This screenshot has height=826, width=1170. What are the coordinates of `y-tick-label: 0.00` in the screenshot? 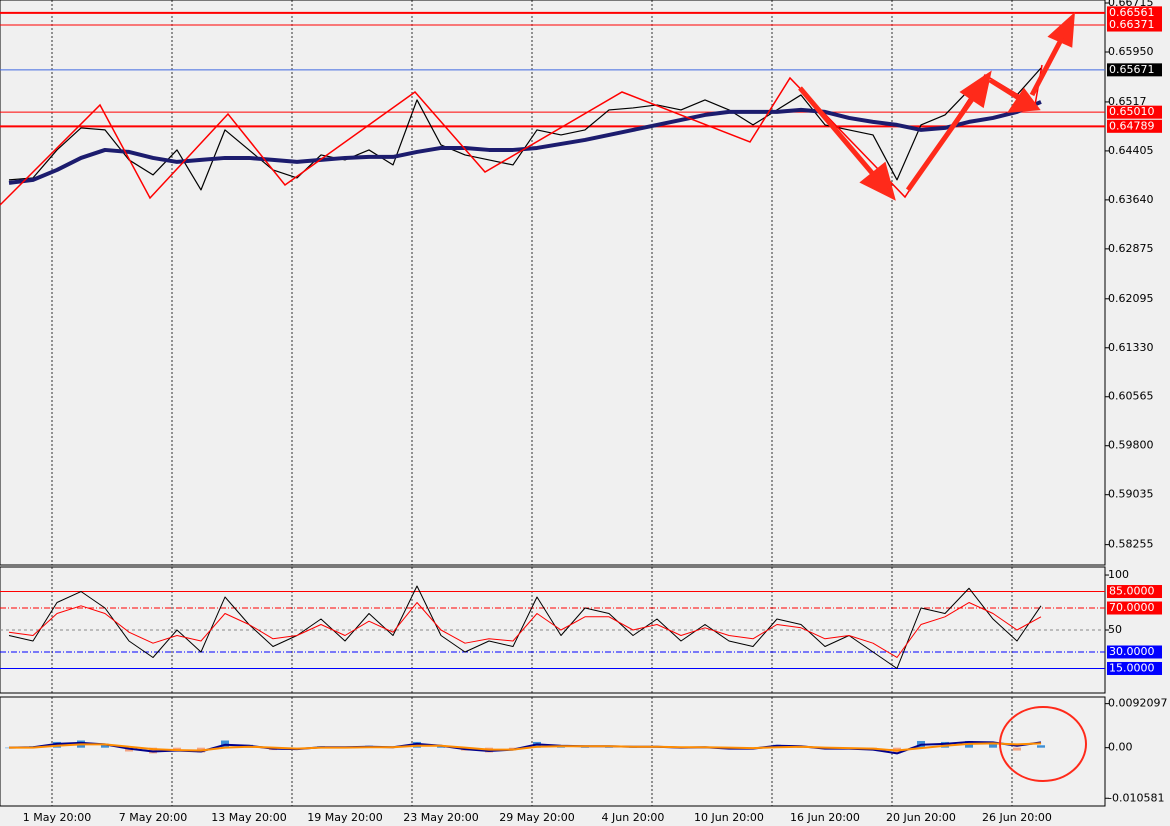 It's located at (1120, 747).